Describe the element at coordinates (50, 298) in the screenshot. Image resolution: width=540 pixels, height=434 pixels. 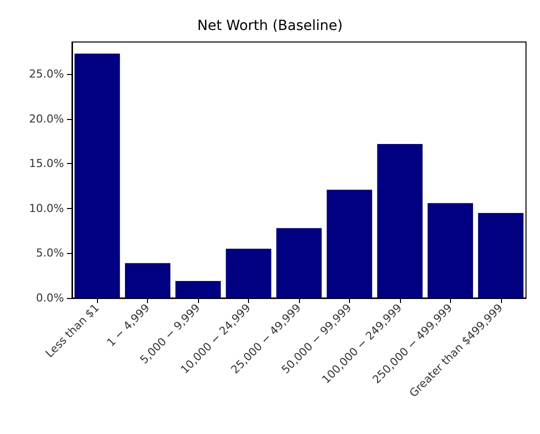
I see `y-tick-label: 0.0%` at that location.